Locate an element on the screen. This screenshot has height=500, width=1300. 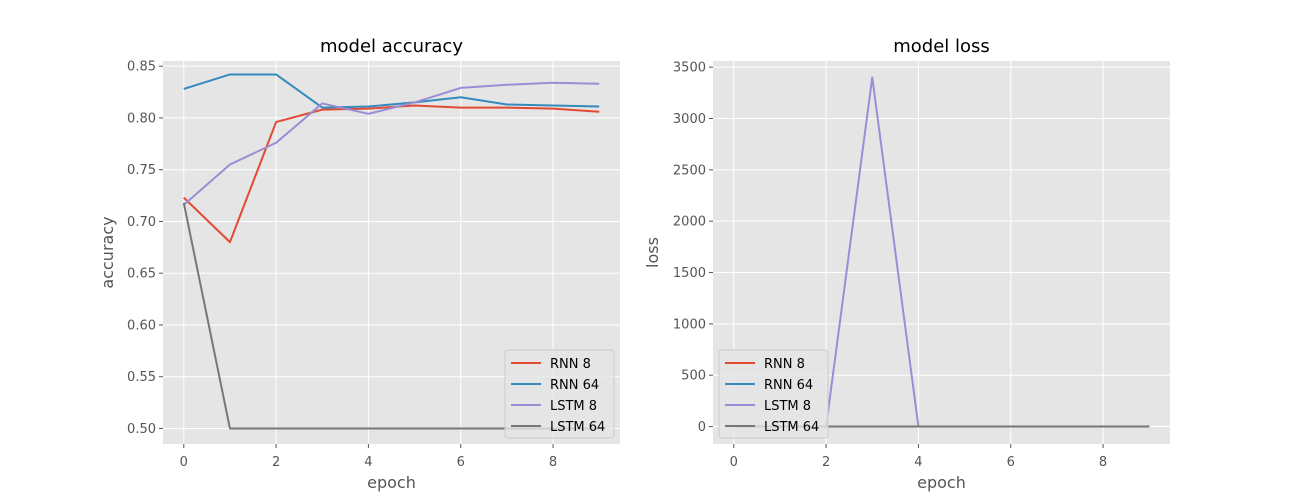
y-axis-label: loss is located at coordinates (652, 252).